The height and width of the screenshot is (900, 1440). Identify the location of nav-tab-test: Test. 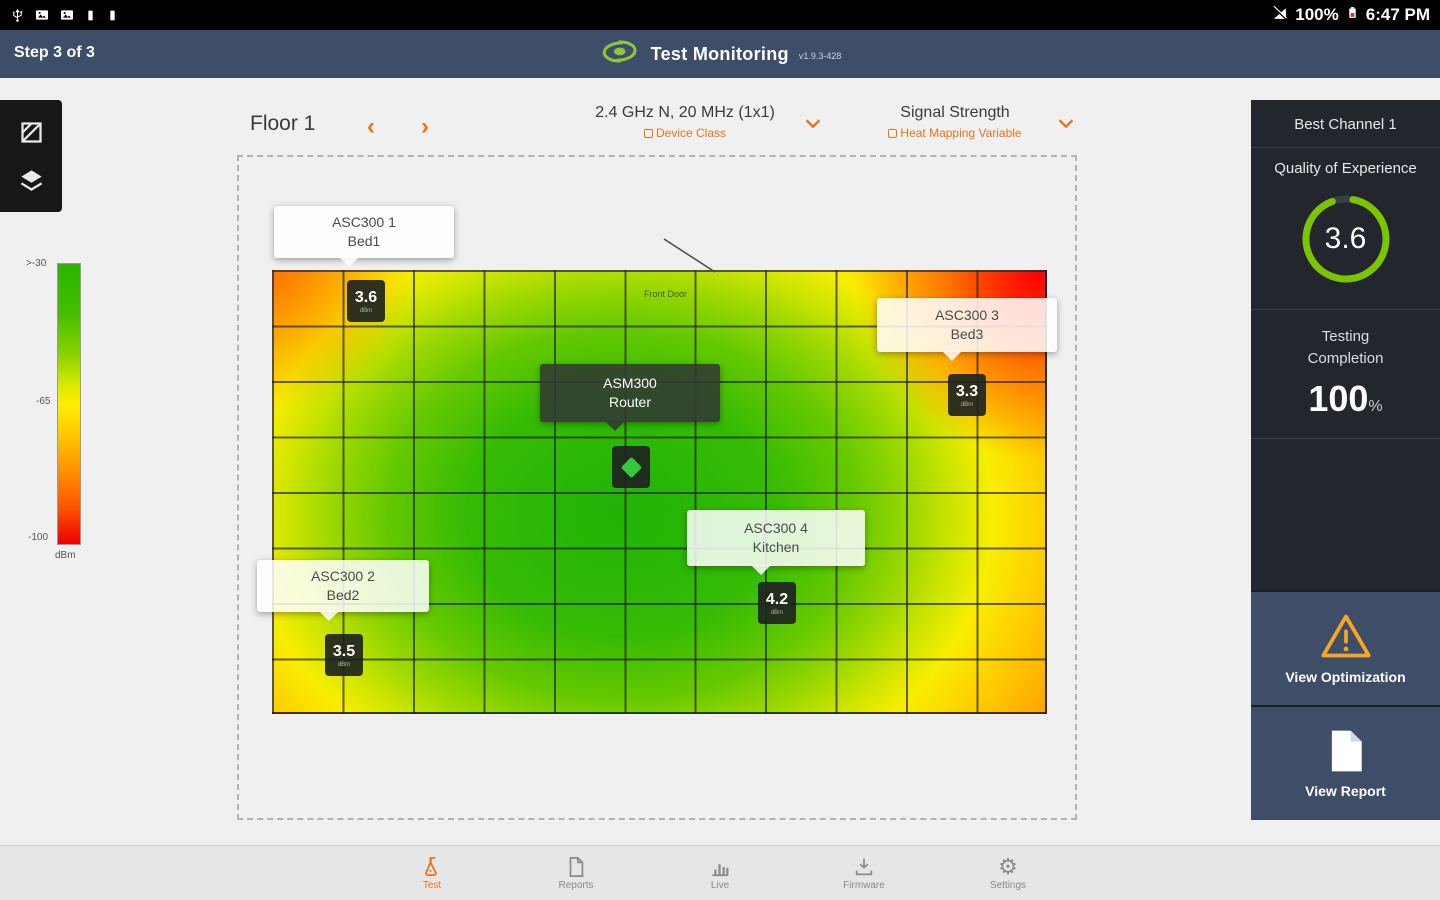
(432, 873).